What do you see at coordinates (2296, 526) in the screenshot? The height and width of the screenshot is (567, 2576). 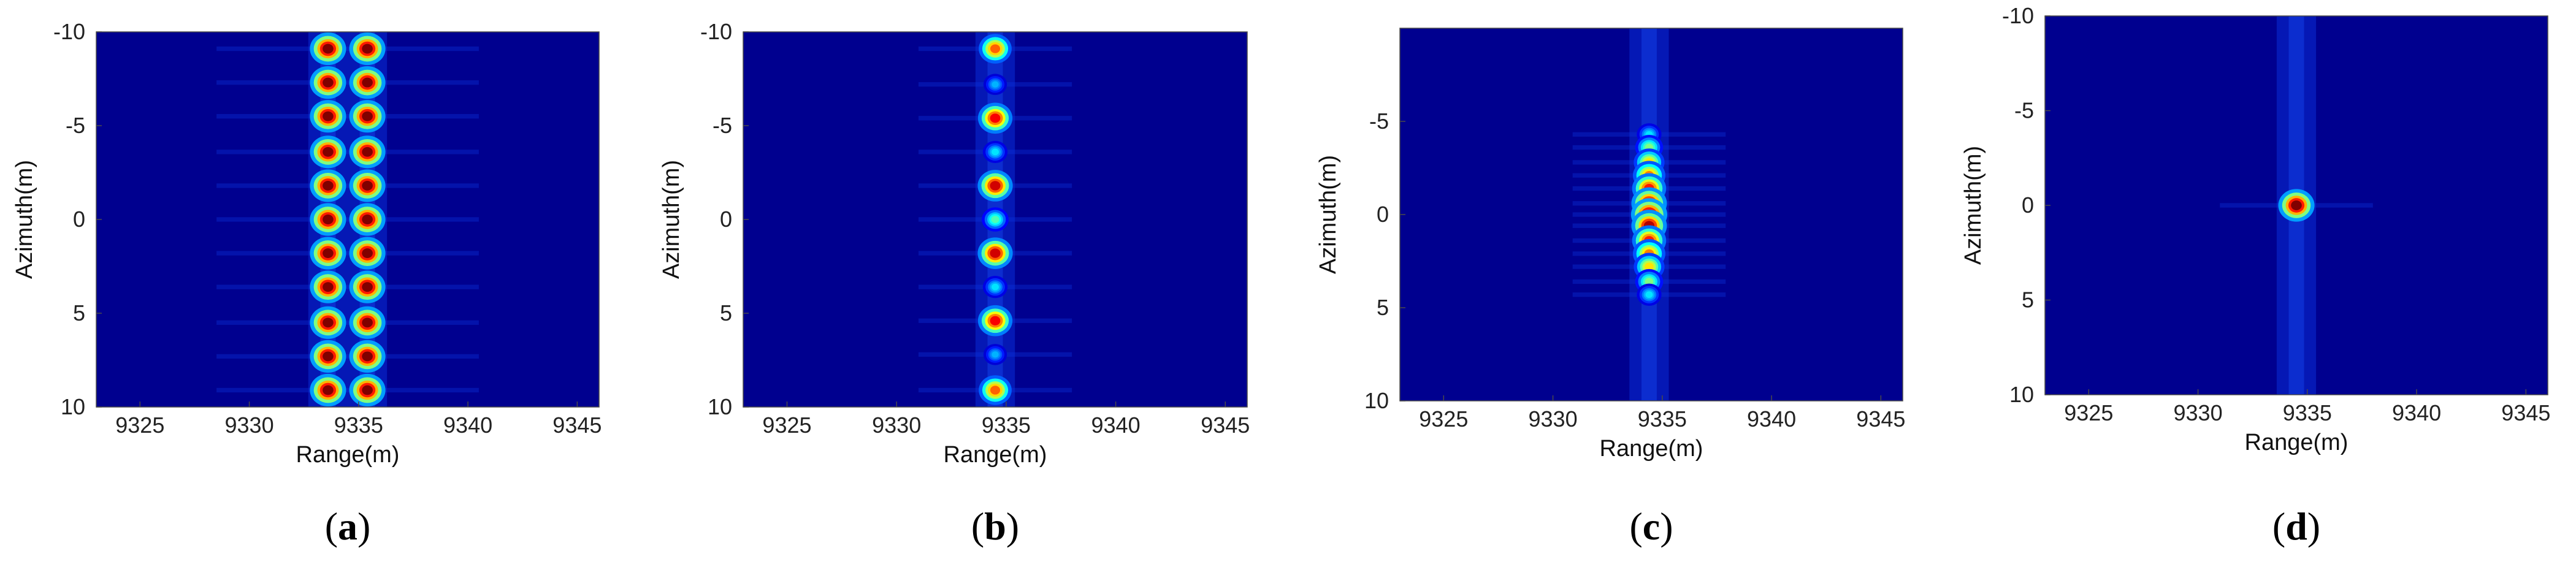 I see `panel-caption: (d)` at bounding box center [2296, 526].